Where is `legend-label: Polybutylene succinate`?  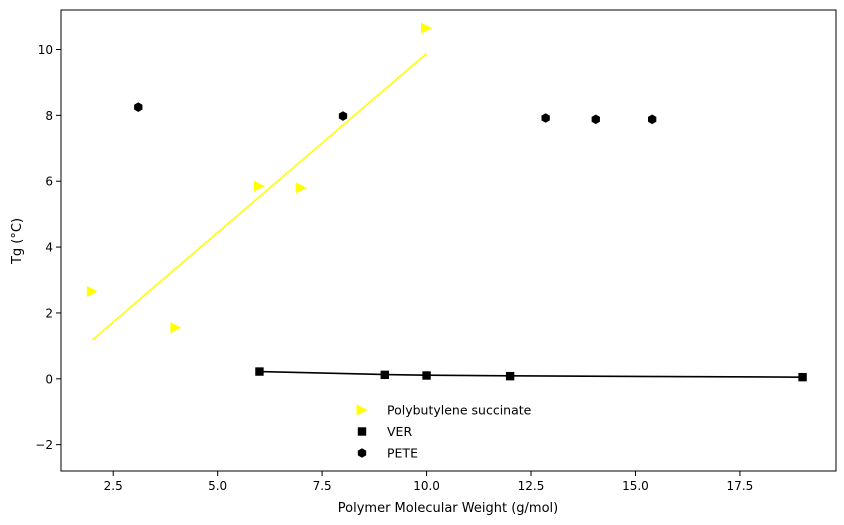
legend-label: Polybutylene succinate is located at coordinates (459, 410).